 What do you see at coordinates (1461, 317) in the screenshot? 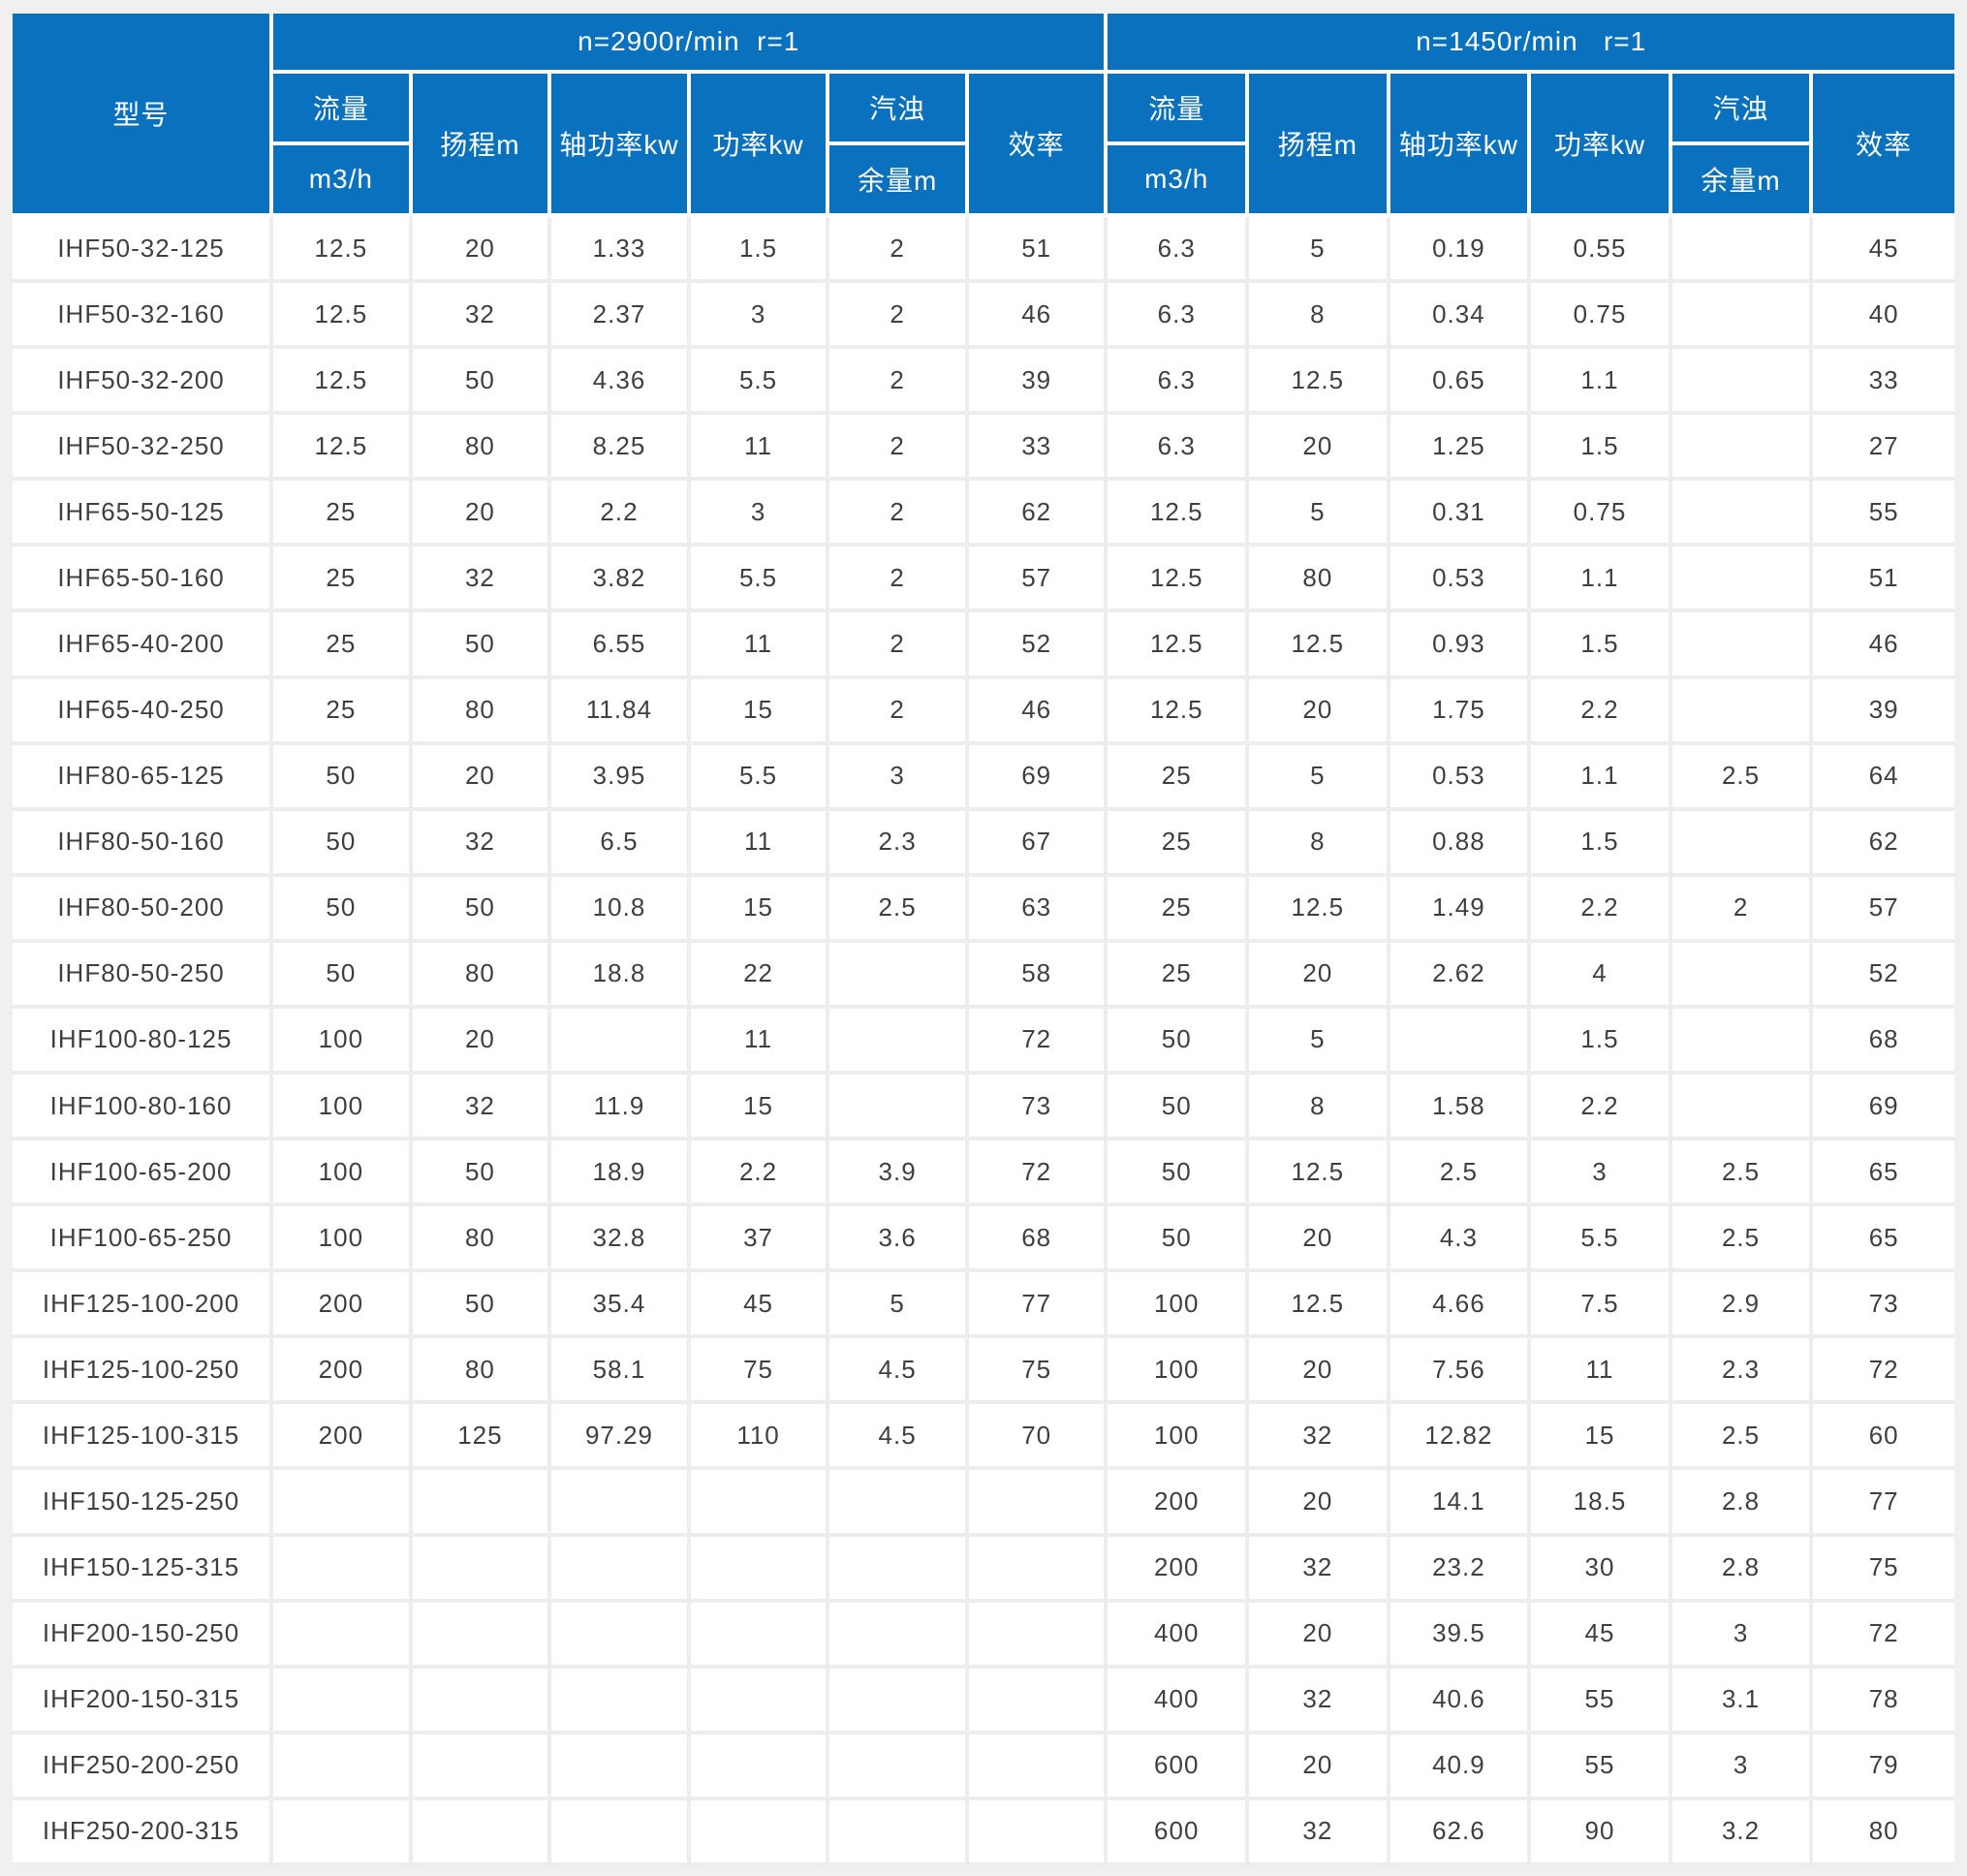
I see `shaft-power-1450-cell: 0.34` at bounding box center [1461, 317].